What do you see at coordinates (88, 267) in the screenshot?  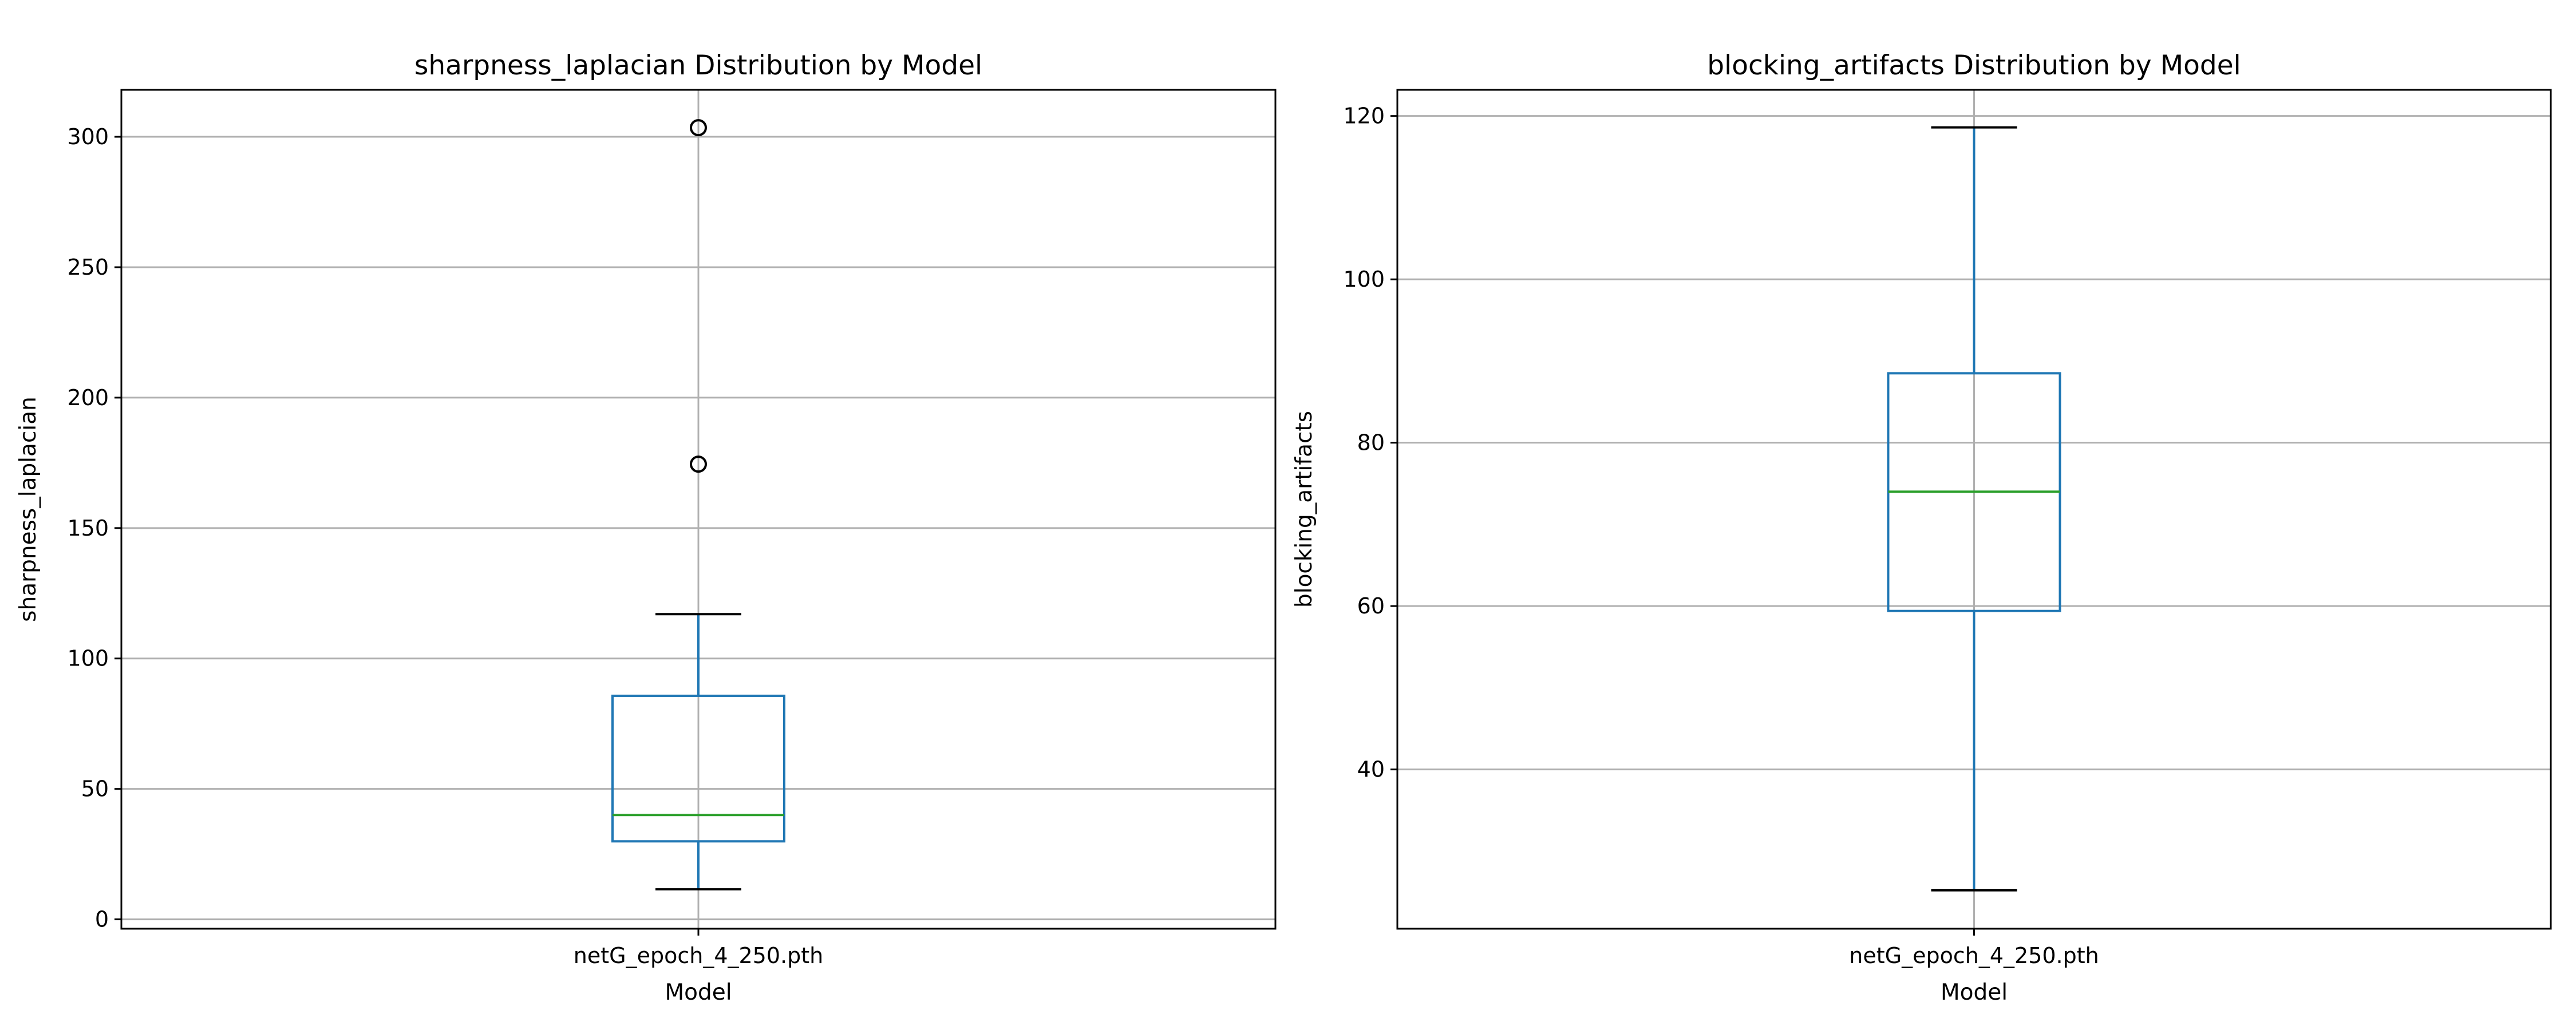 I see `y-tick-label: 250` at bounding box center [88, 267].